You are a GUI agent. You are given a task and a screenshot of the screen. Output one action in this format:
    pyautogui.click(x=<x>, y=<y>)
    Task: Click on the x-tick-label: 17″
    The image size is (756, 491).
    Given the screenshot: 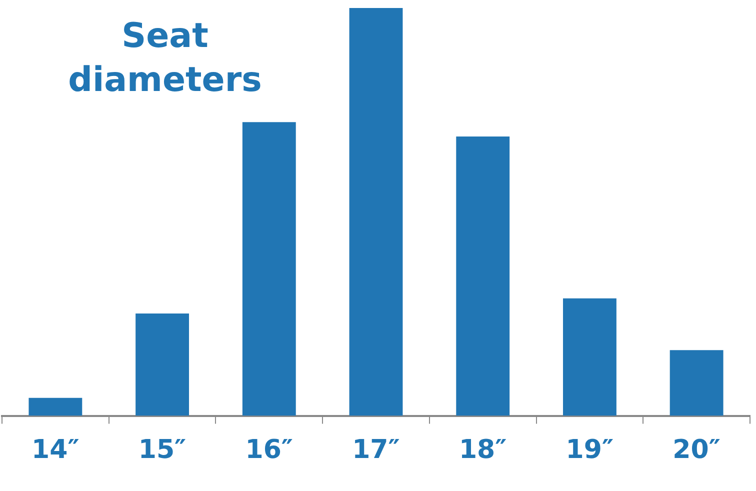 What is the action you would take?
    pyautogui.click(x=376, y=450)
    